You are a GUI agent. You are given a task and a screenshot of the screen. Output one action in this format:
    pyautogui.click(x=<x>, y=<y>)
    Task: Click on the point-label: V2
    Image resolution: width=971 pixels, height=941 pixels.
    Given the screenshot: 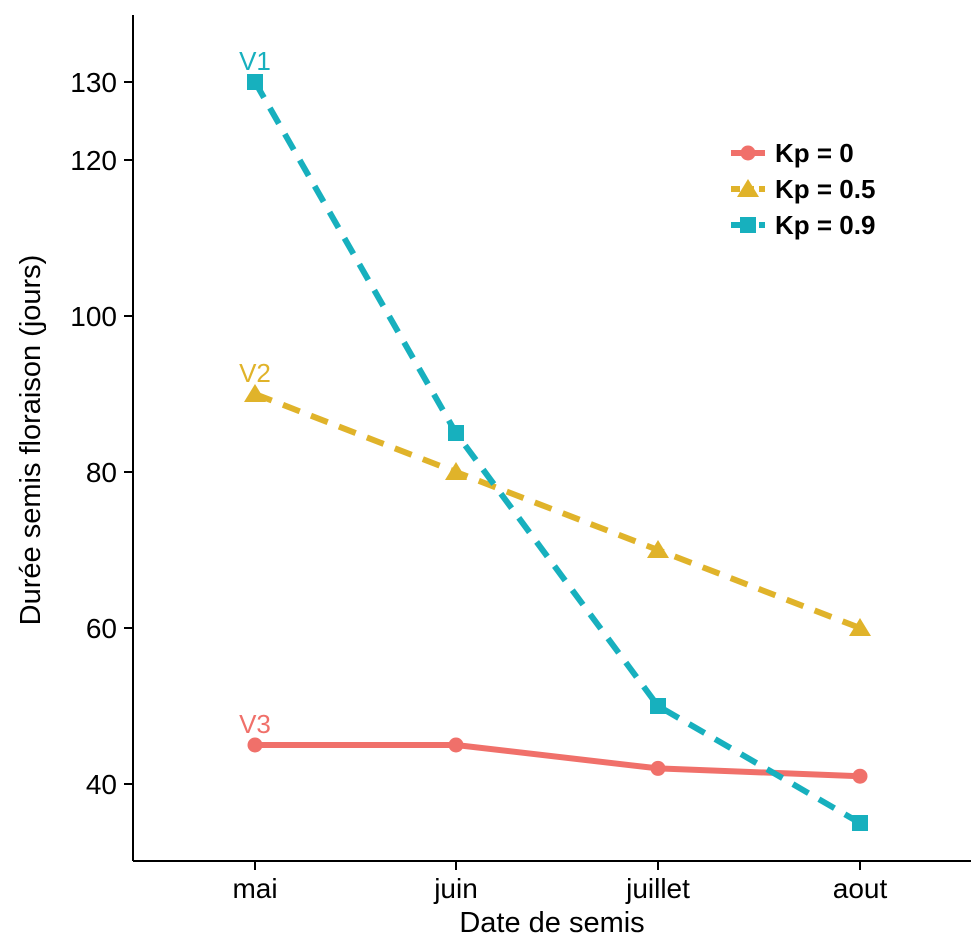 What is the action you would take?
    pyautogui.click(x=255, y=373)
    